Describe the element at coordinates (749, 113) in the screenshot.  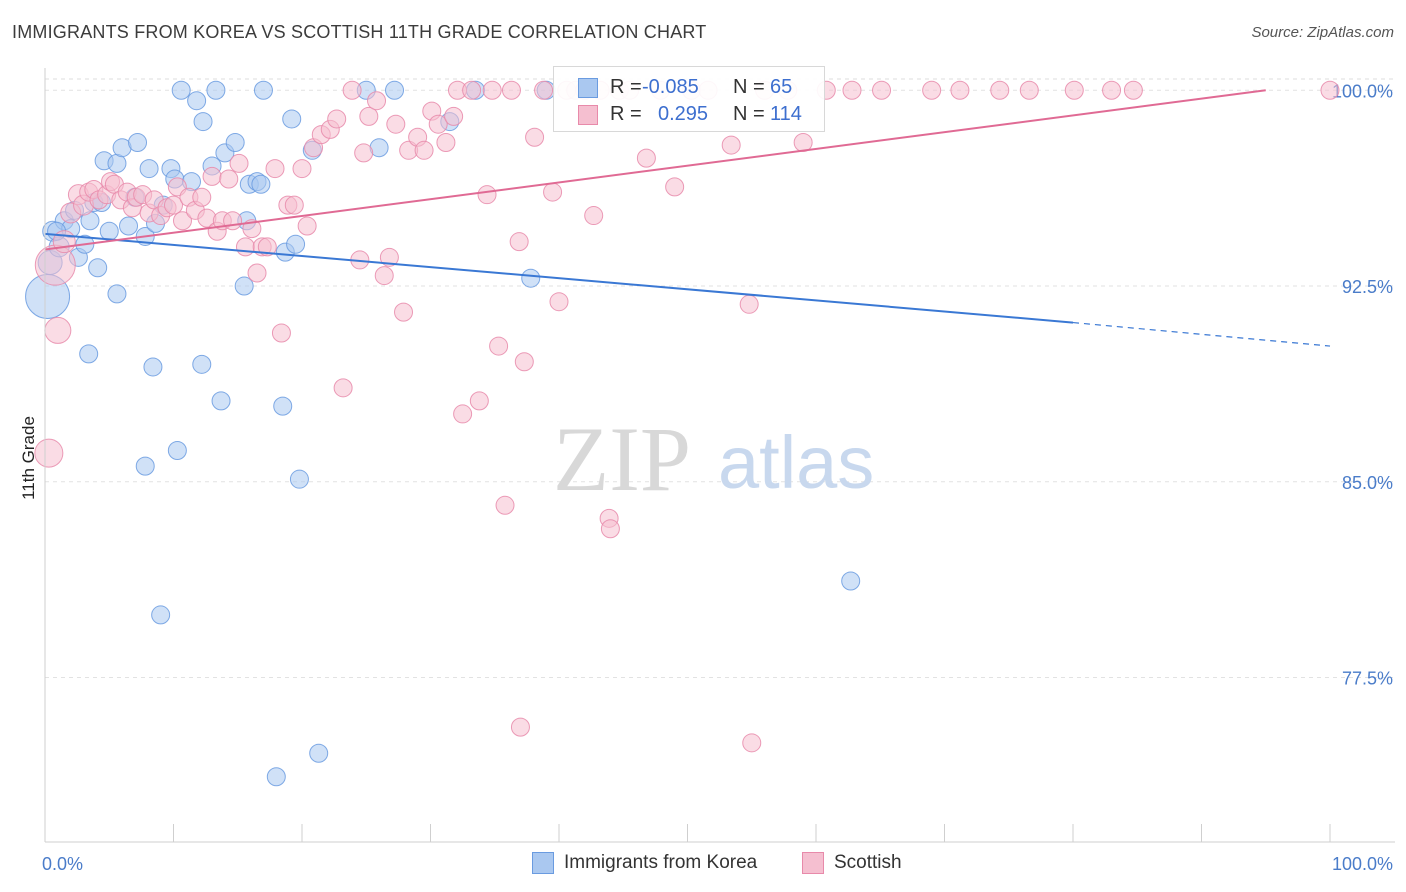
I see `scottish-n-label: N =` at that location.